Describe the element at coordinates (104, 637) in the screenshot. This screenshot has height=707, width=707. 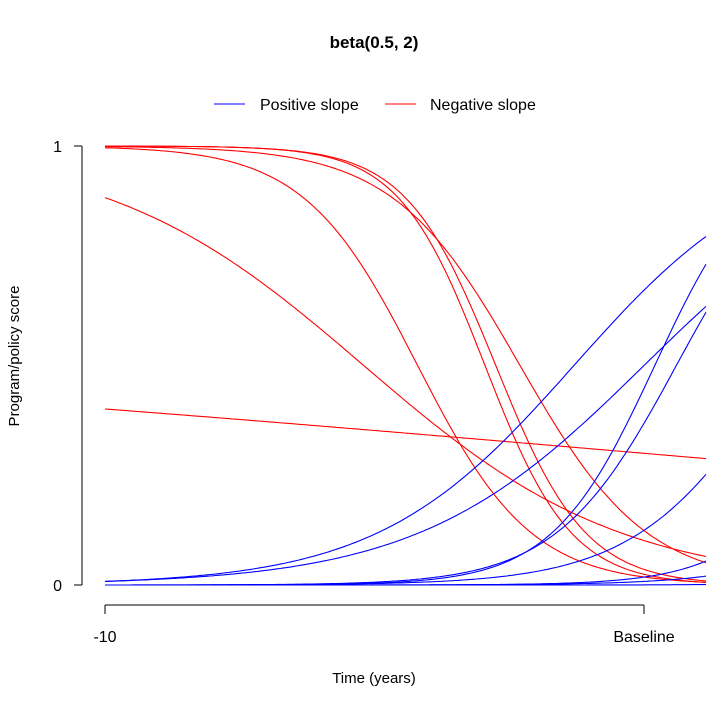
I see `x-tick-label-start: -10` at that location.